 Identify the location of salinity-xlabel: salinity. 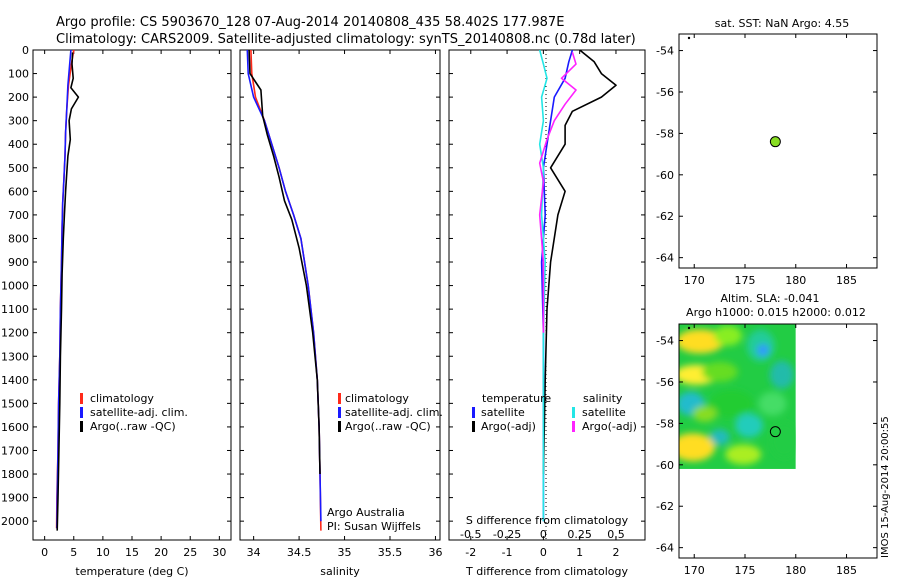
(340, 571).